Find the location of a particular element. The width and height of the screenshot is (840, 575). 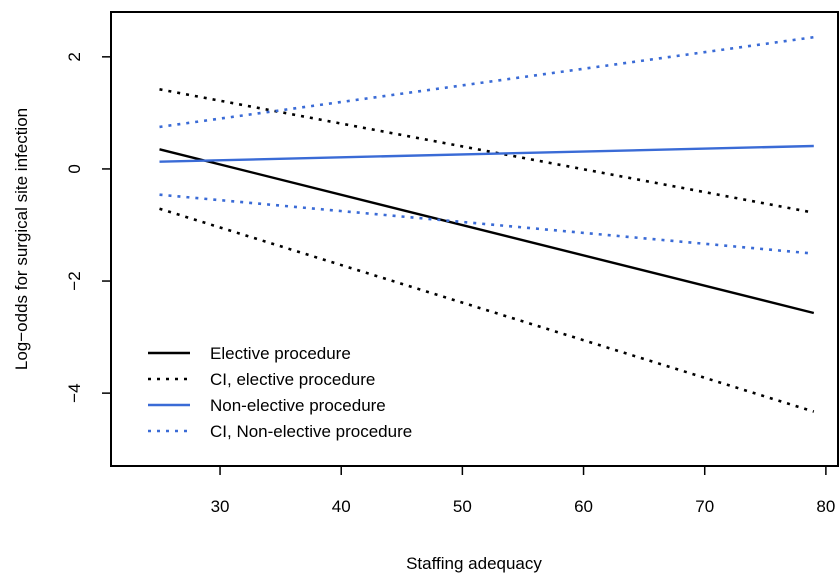

x-tick-label: 60 is located at coordinates (583, 506).